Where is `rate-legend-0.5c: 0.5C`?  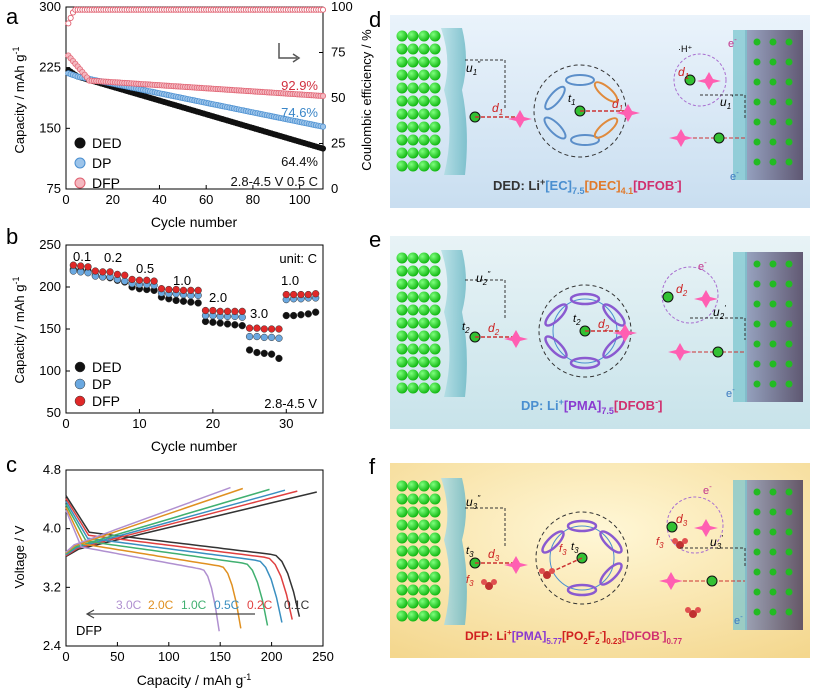 rate-legend-0.5c: 0.5C is located at coordinates (227, 605).